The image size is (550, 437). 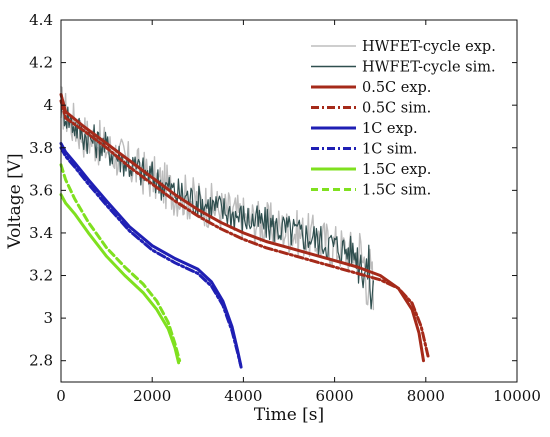 What do you see at coordinates (396, 170) in the screenshot?
I see `legend-label-6: 1.5C exp.` at bounding box center [396, 170].